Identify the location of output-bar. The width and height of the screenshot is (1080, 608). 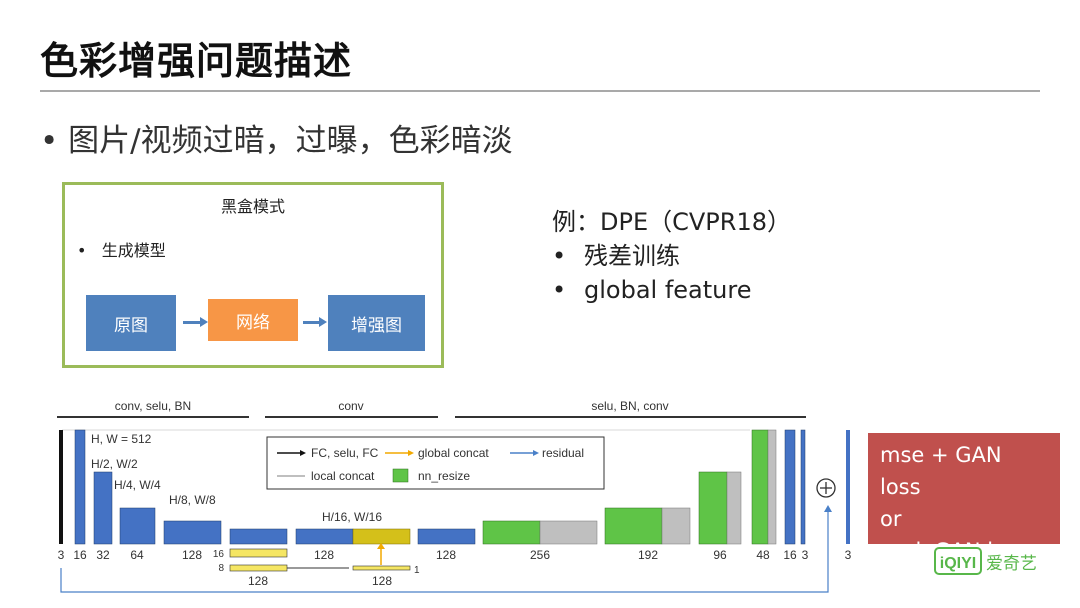
(848, 487).